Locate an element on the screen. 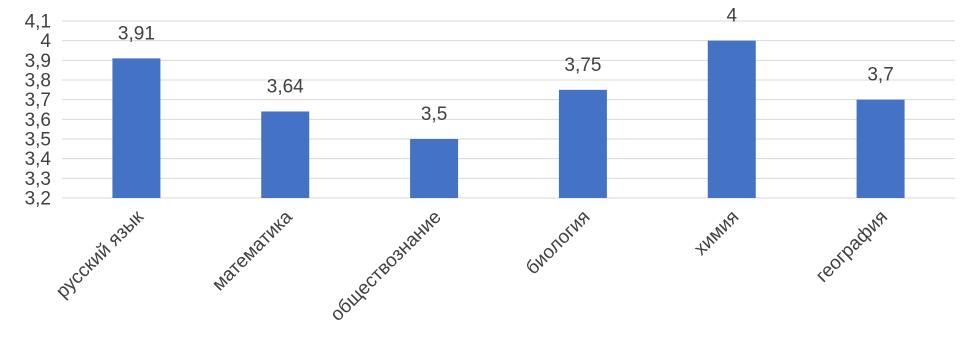 The image size is (970, 347). x-category-label: биология is located at coordinates (558, 243).